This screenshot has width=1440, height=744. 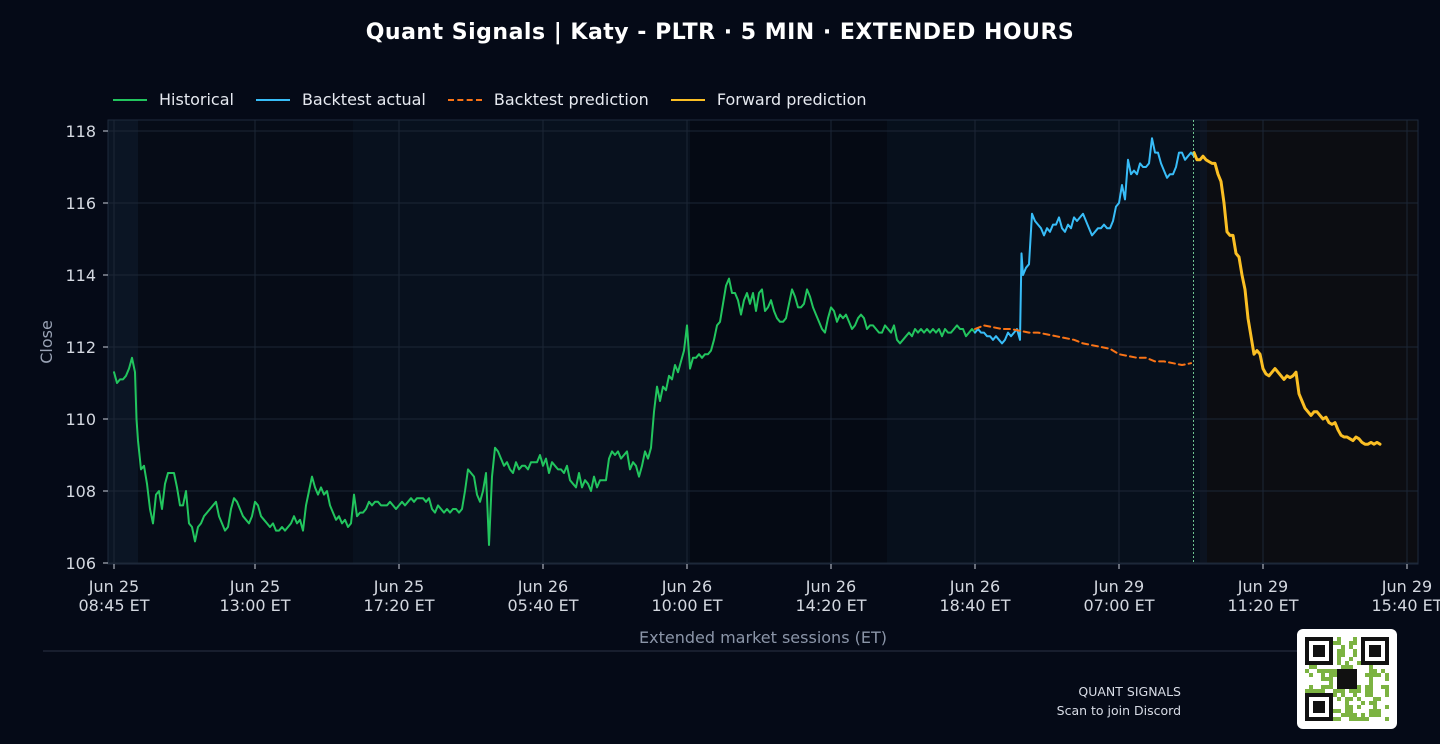 What do you see at coordinates (272, 99) in the screenshot?
I see `legend-swatch-backtest-actual` at bounding box center [272, 99].